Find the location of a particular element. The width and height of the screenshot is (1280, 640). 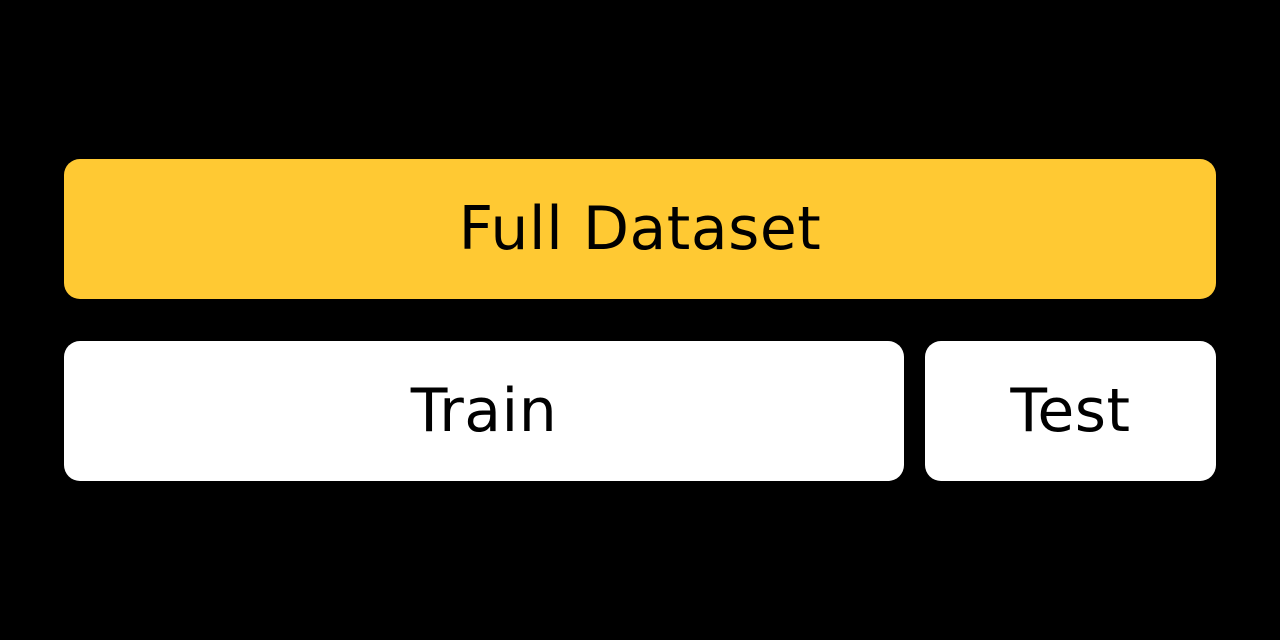

full-dataset-label: Full Dataset is located at coordinates (640, 229).